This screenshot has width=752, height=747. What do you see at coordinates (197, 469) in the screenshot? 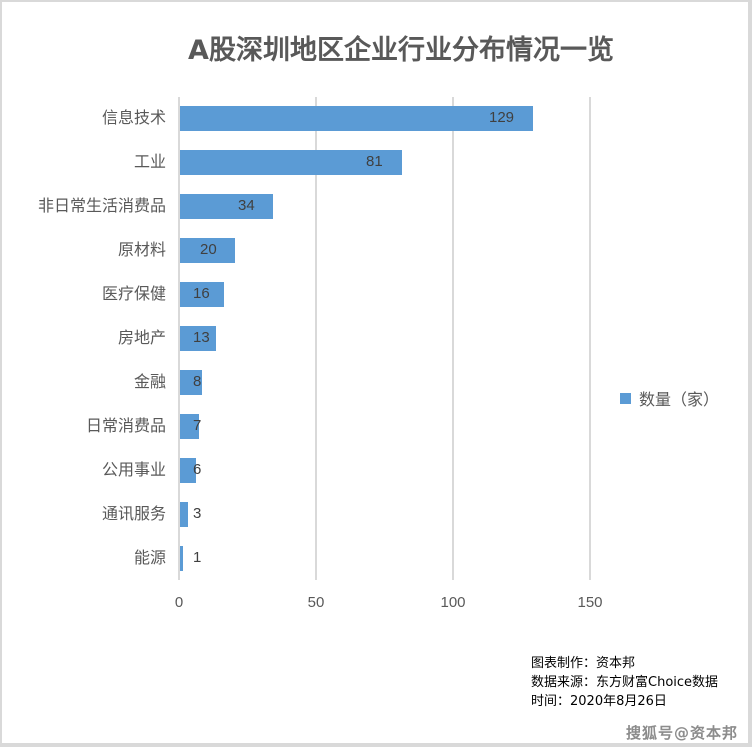
I see `data-label: 6` at bounding box center [197, 469].